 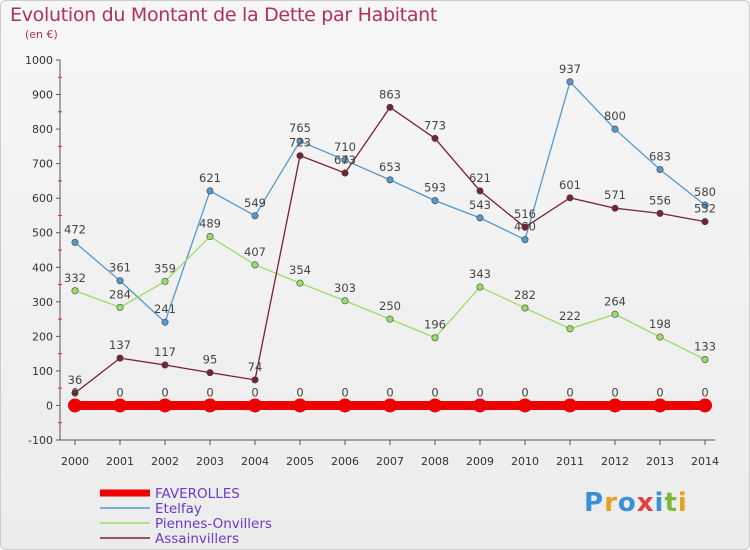 I want to click on y-tick-label: 500, so click(x=42, y=233).